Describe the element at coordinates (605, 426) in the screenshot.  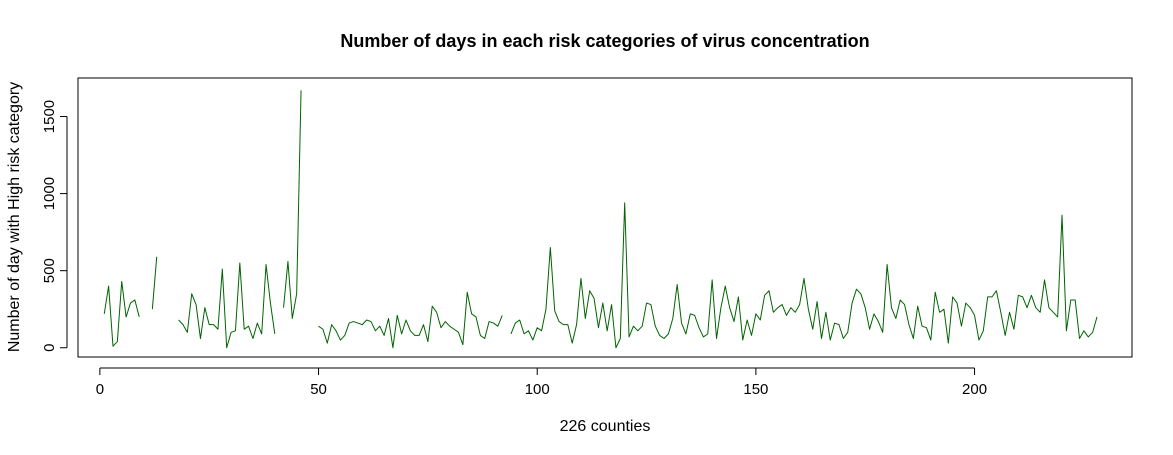
I see `x-axis-label: 226 counties` at that location.